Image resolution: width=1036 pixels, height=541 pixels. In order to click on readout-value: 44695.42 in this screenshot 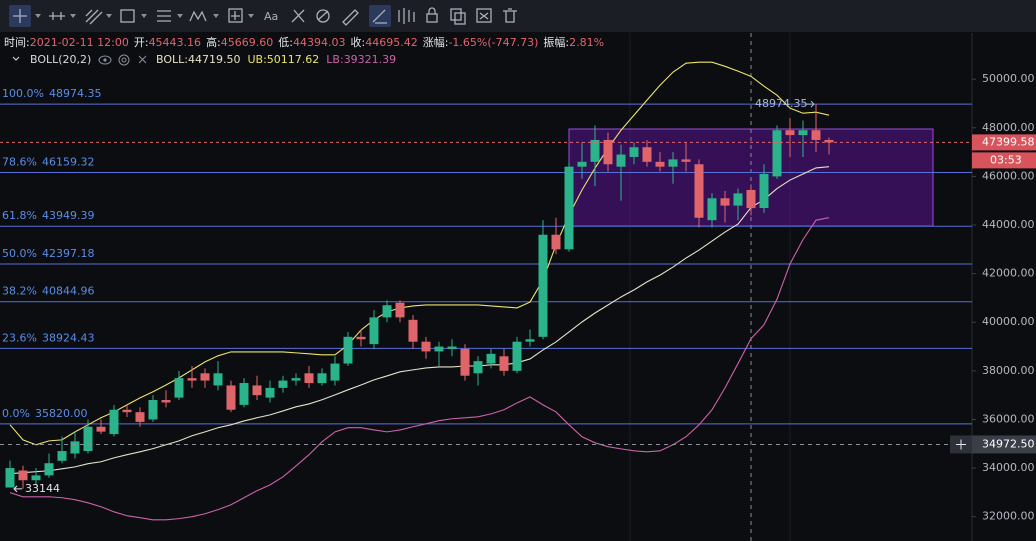, I will do `click(391, 42)`.